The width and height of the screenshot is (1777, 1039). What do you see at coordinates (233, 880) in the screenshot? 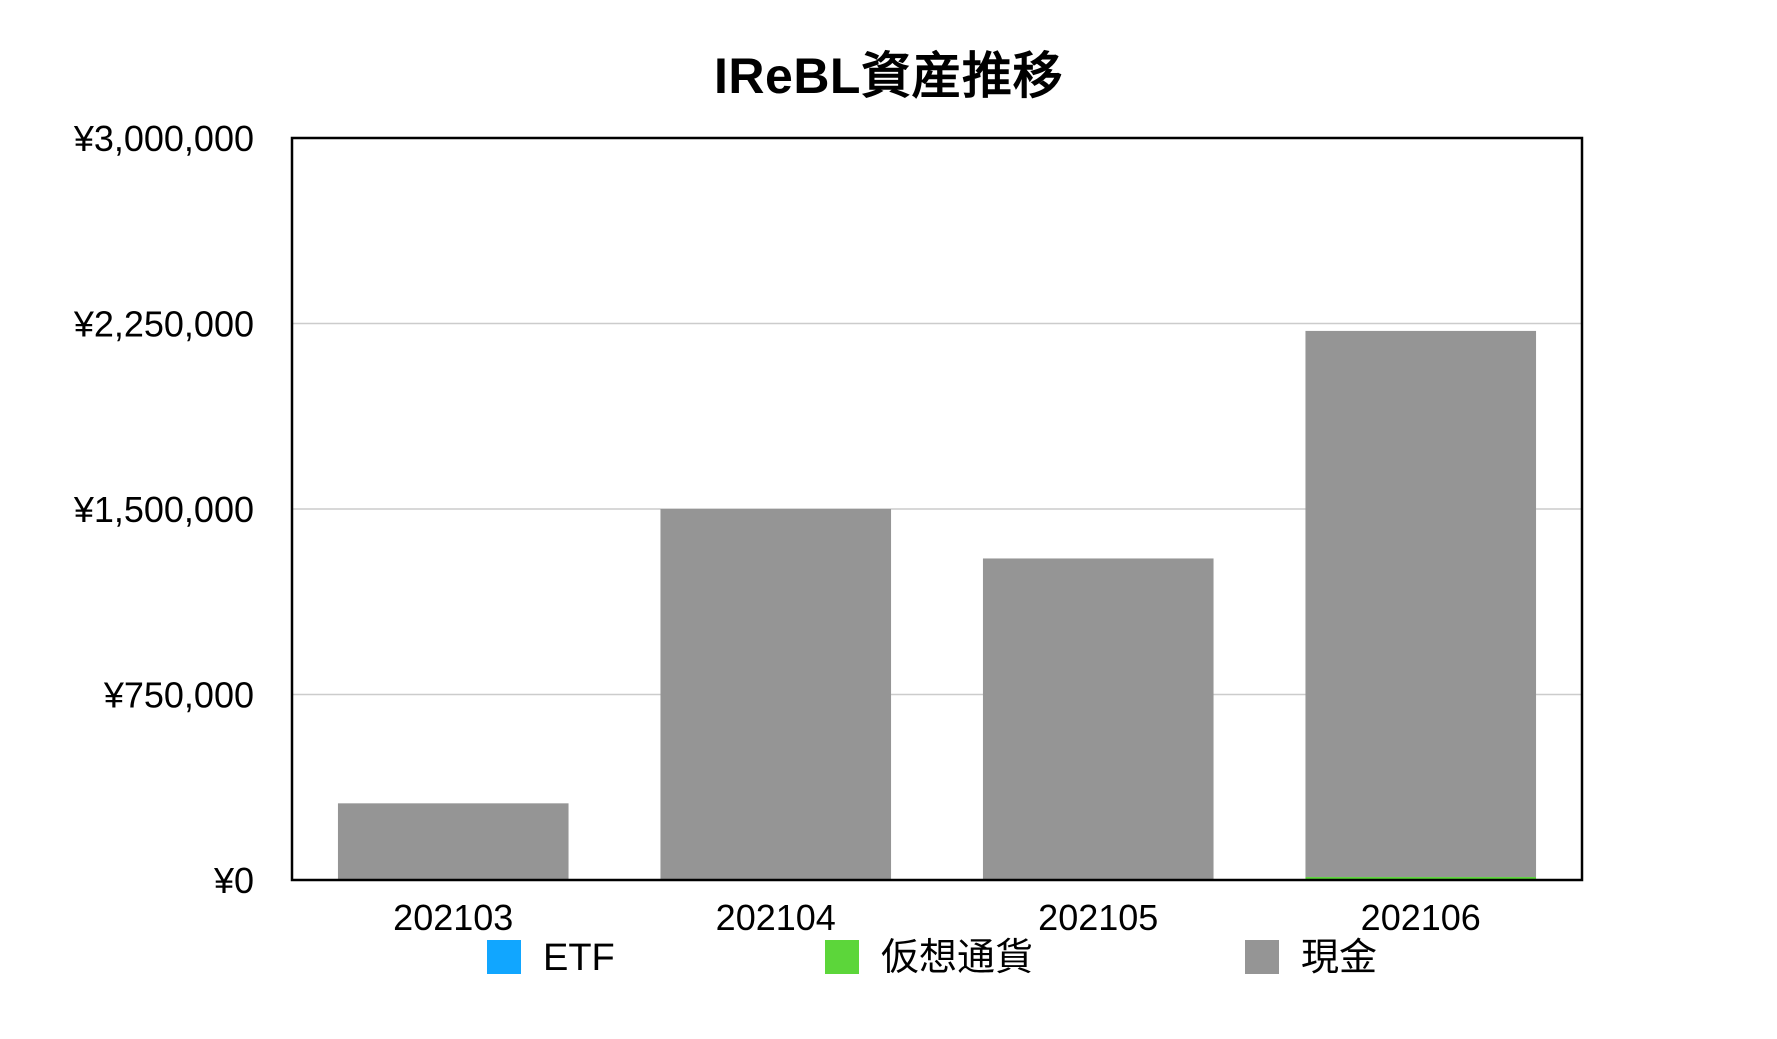
I see `y-tick-label-0: ¥0` at bounding box center [233, 880].